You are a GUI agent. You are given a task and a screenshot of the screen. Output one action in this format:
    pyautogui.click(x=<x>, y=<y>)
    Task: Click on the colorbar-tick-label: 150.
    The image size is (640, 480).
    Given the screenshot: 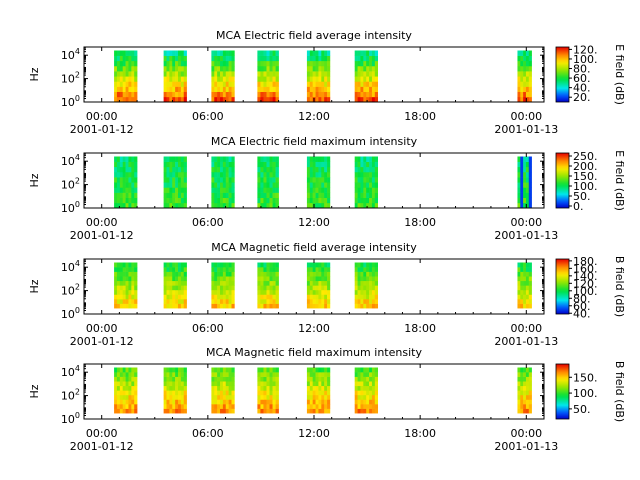 What is the action you would take?
    pyautogui.click(x=585, y=176)
    